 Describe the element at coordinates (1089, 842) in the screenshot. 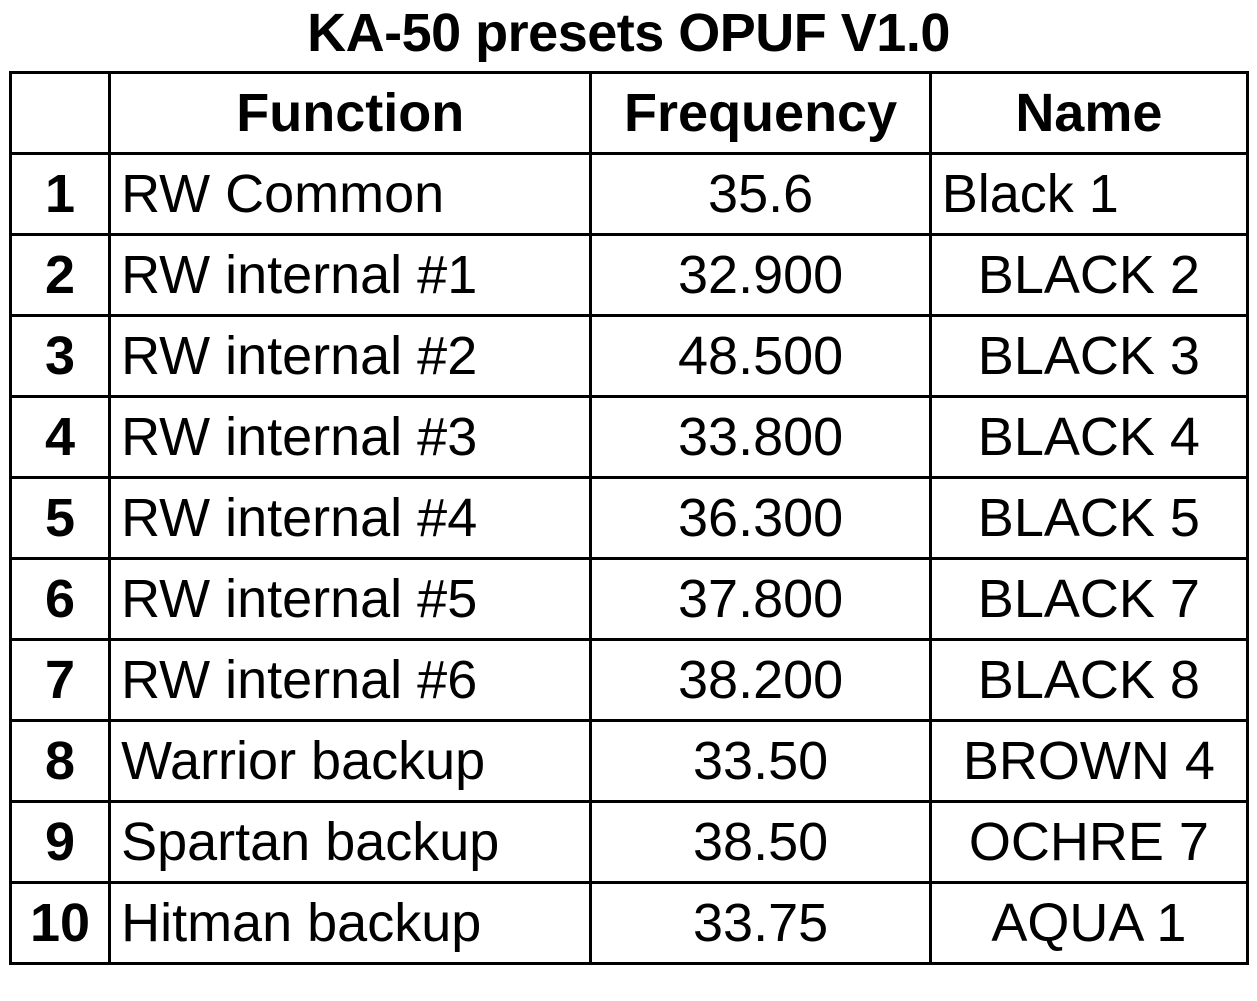

I see `row-name: OCHRE 7` at that location.